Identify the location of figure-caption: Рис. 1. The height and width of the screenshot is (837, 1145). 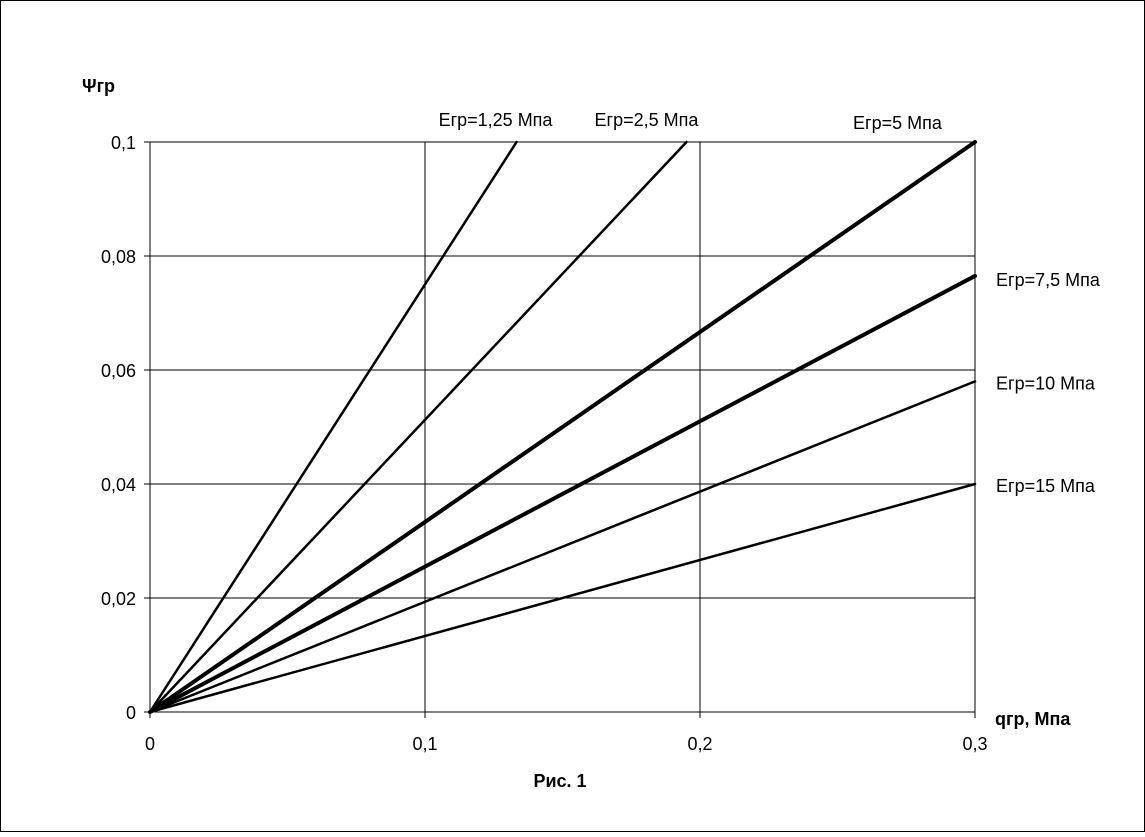
(559, 781).